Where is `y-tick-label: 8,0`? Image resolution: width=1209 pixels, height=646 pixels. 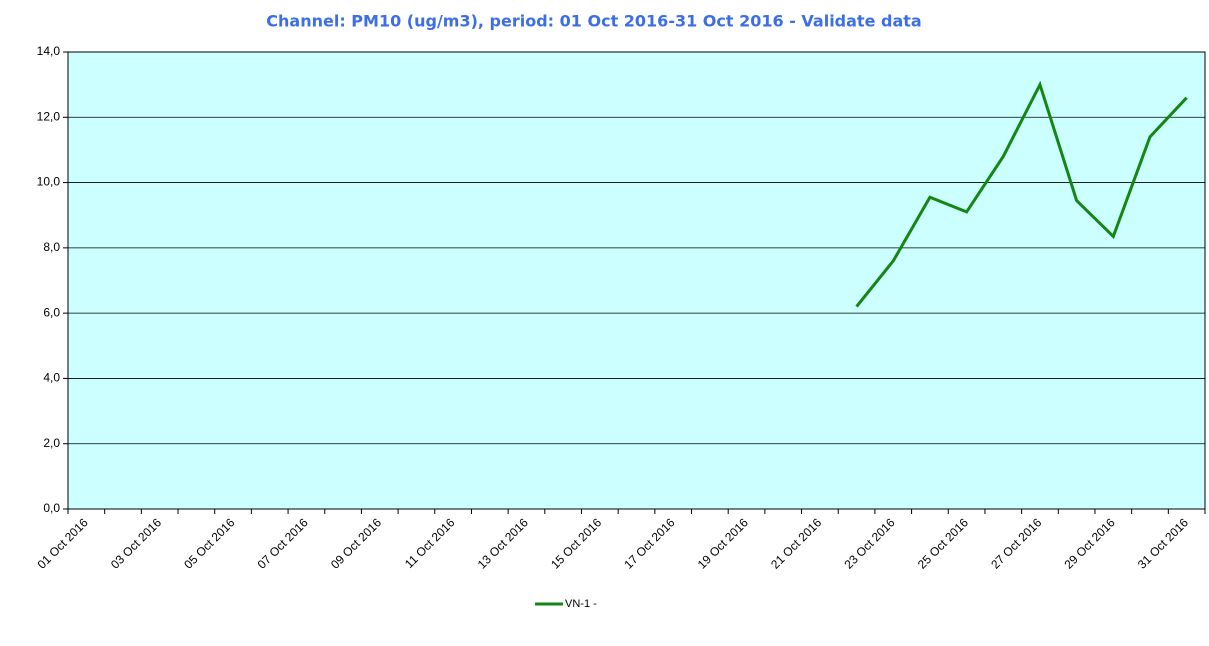
y-tick-label: 8,0 is located at coordinates (51, 247).